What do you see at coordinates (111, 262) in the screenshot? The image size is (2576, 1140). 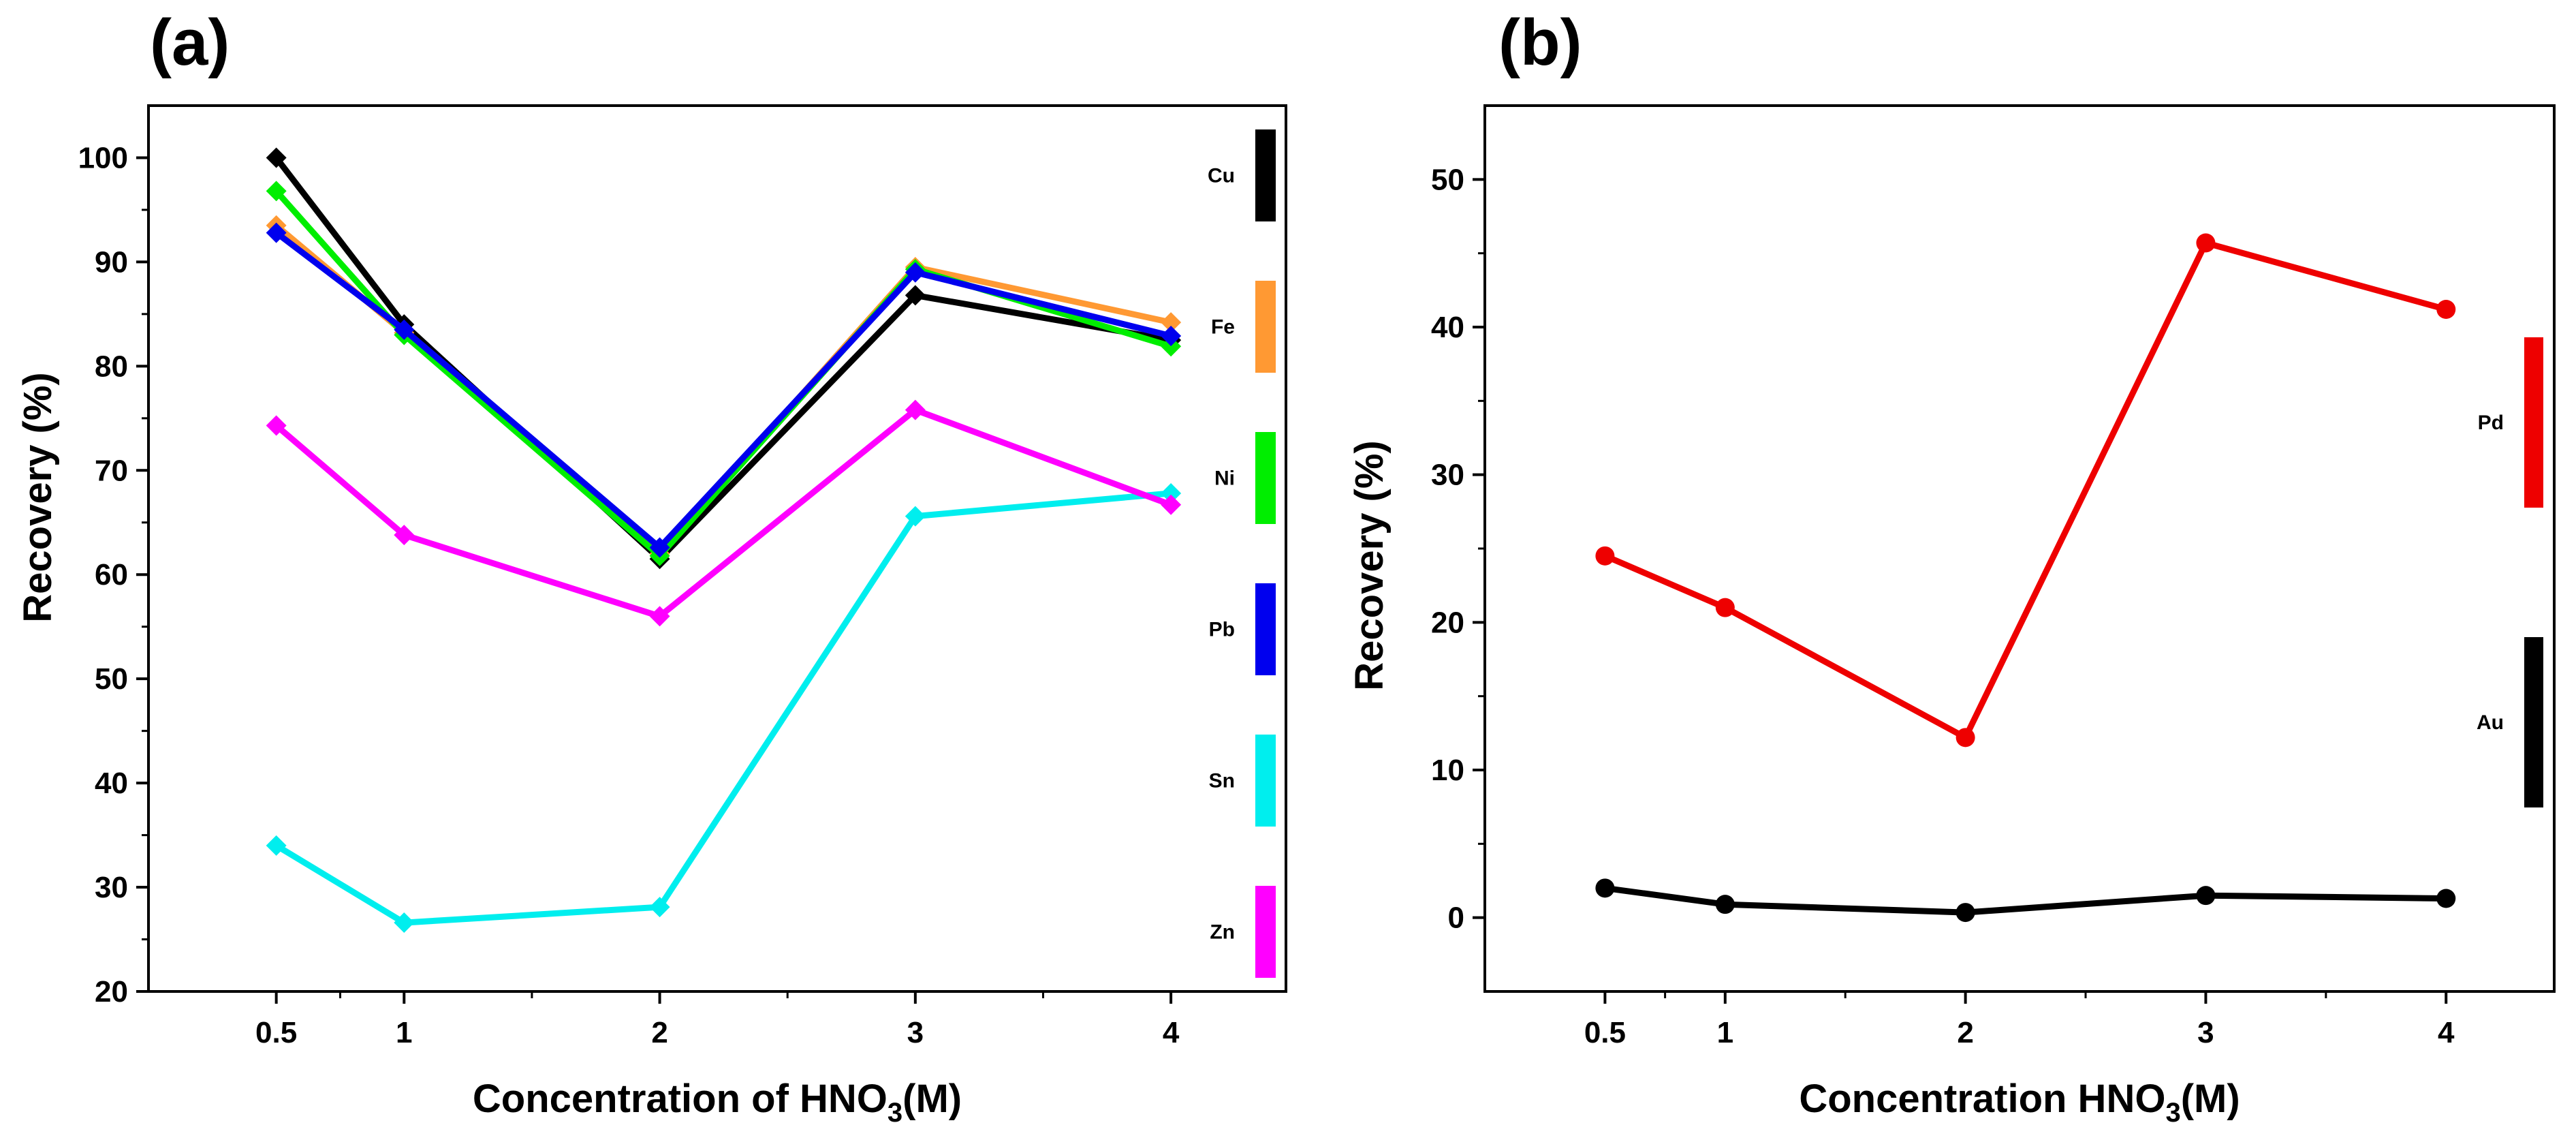 I see `panel-a-y-tick-label: 90` at bounding box center [111, 262].